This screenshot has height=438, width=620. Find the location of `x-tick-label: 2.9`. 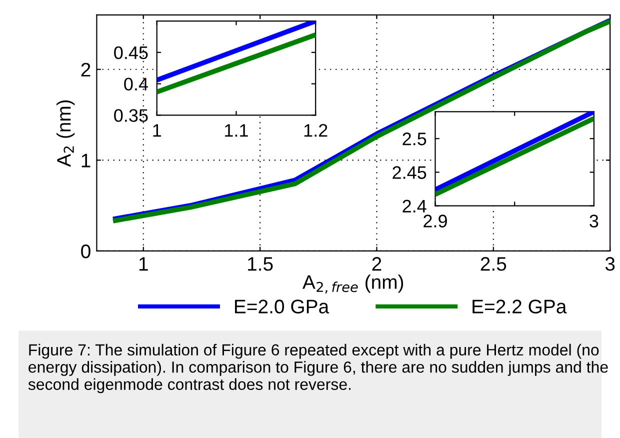

x-tick-label: 2.9 is located at coordinates (435, 221).